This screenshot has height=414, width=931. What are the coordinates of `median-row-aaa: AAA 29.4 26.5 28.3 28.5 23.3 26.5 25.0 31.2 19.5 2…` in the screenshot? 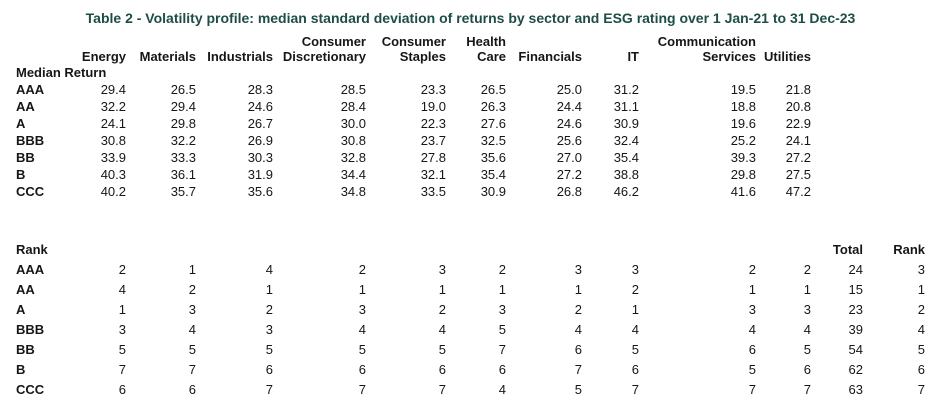 It's located at (470, 89).